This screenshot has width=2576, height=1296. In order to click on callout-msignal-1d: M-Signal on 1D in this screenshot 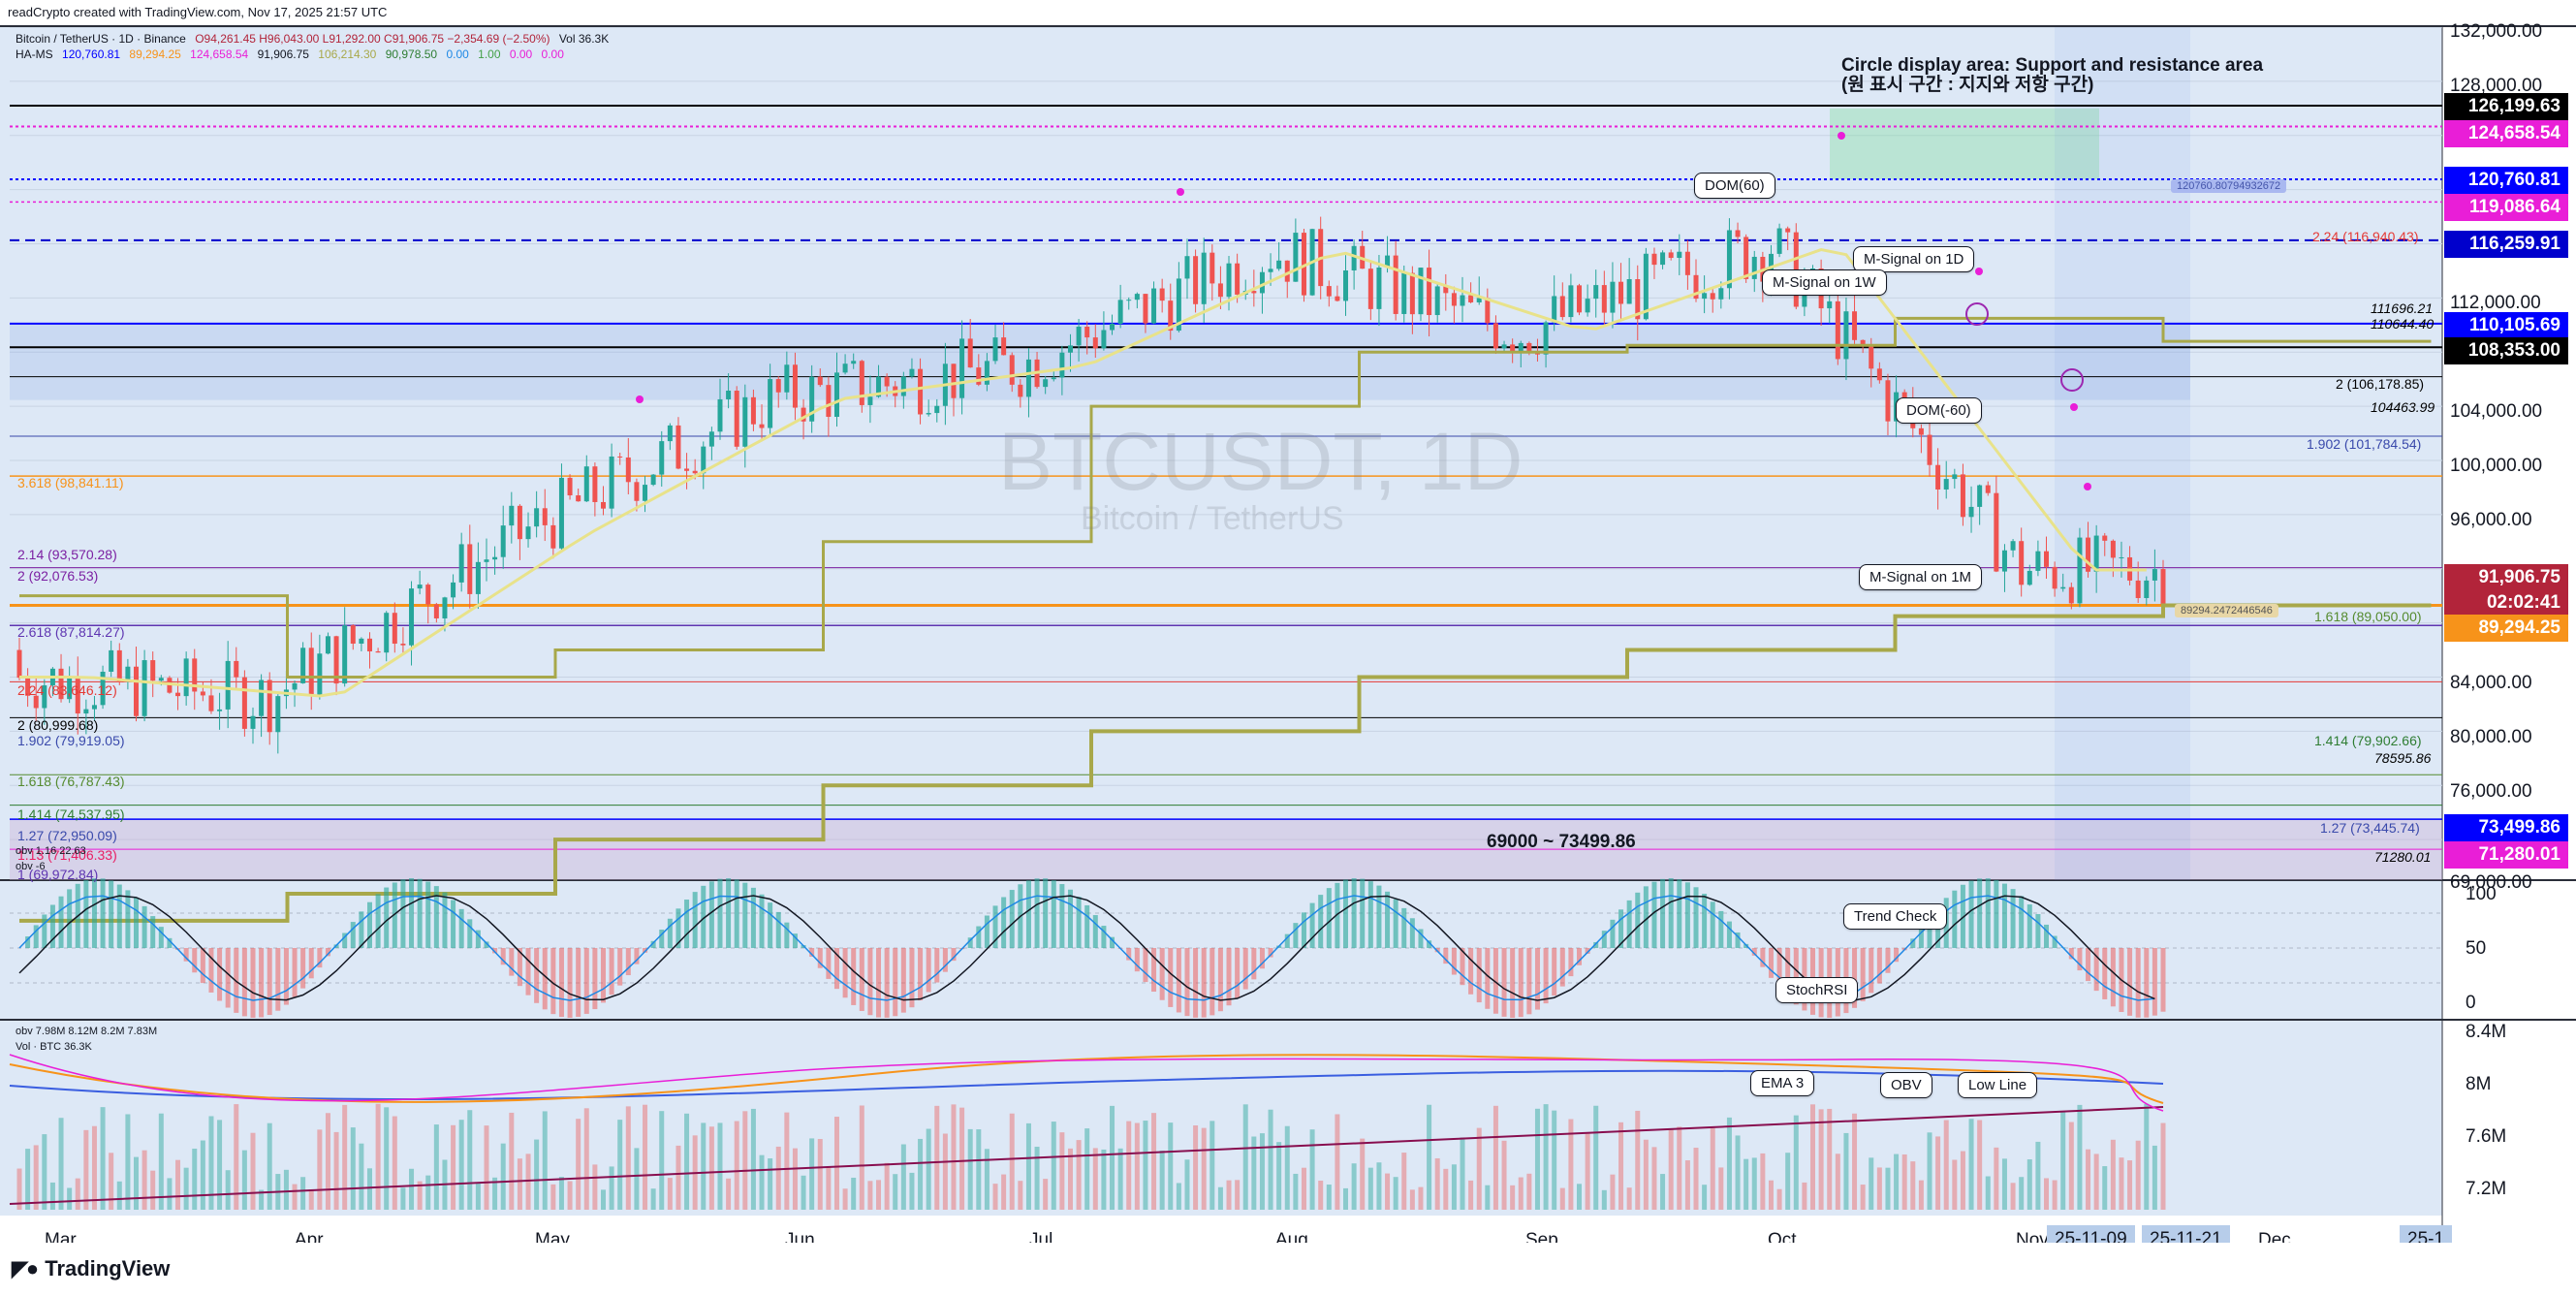, I will do `click(1914, 259)`.